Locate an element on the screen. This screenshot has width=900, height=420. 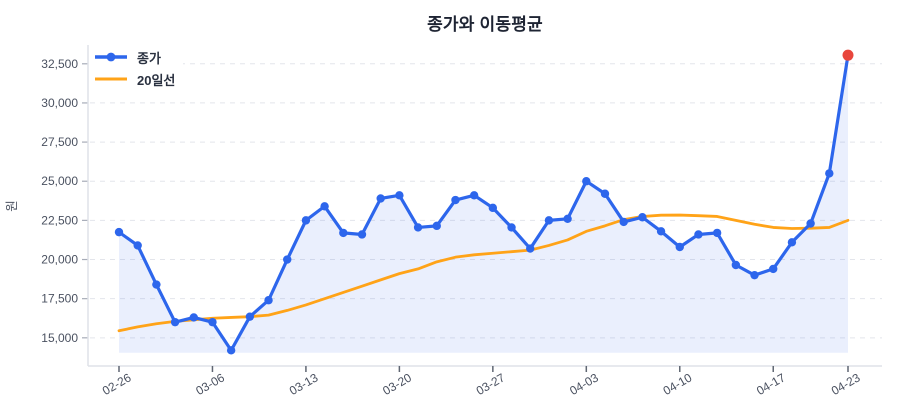
y-tick-label: 30,000 is located at coordinates (59, 103).